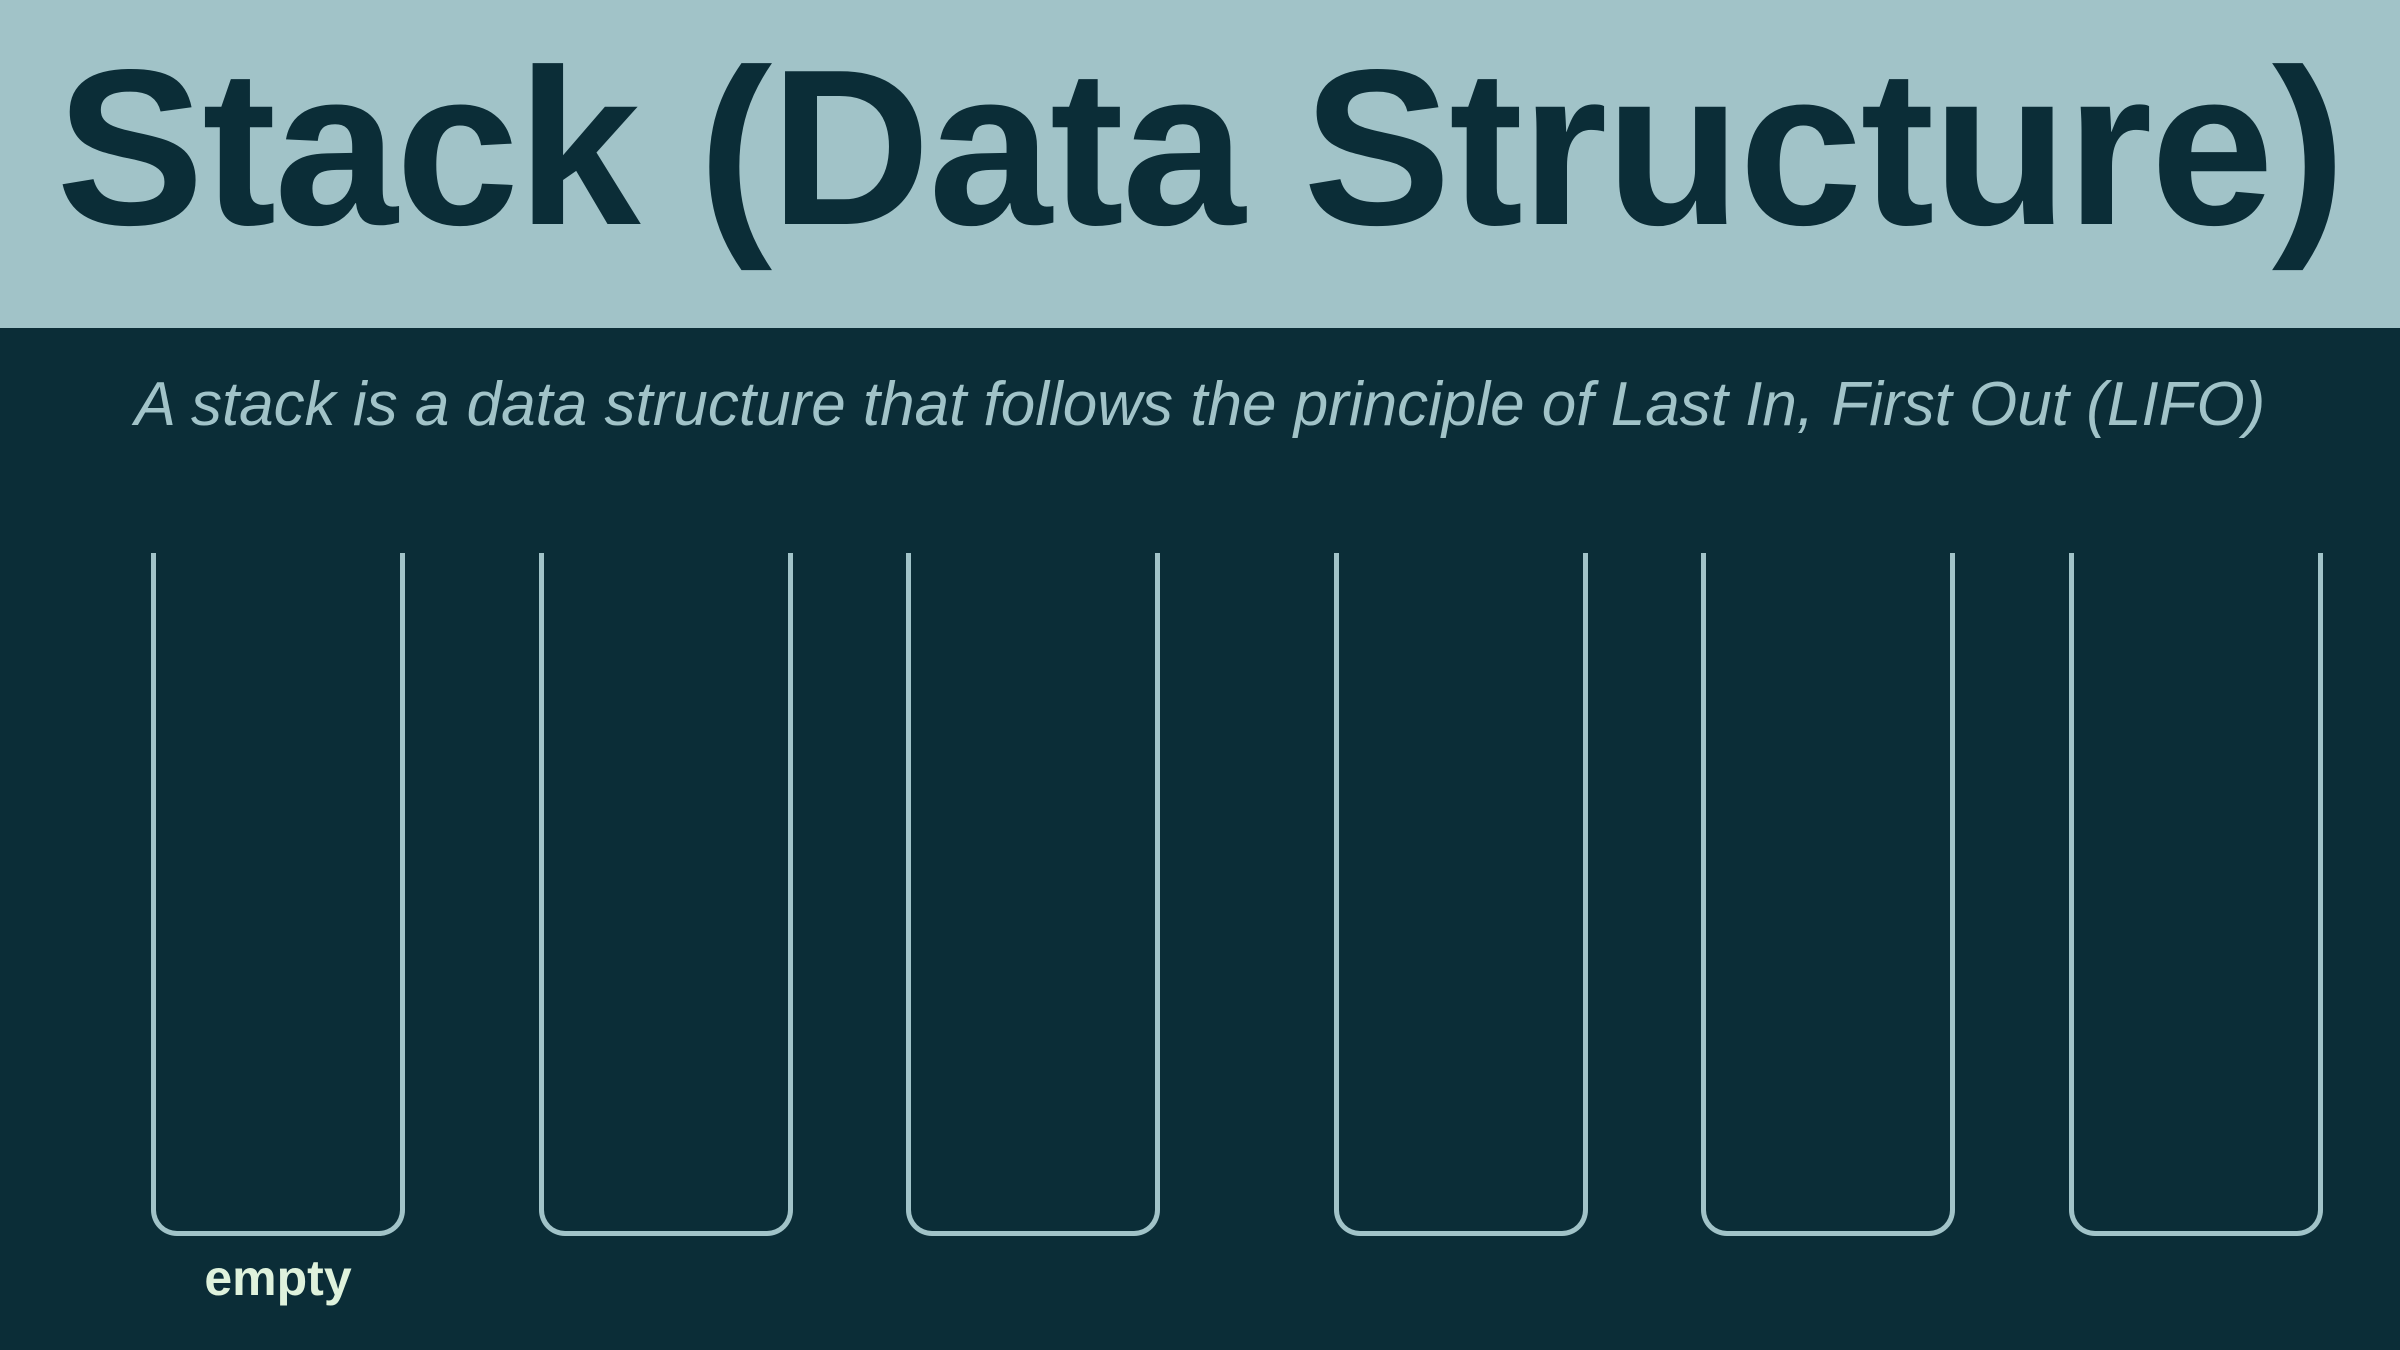 The height and width of the screenshot is (1350, 2400). What do you see at coordinates (278, 1278) in the screenshot?
I see `stack-label-1: empty` at bounding box center [278, 1278].